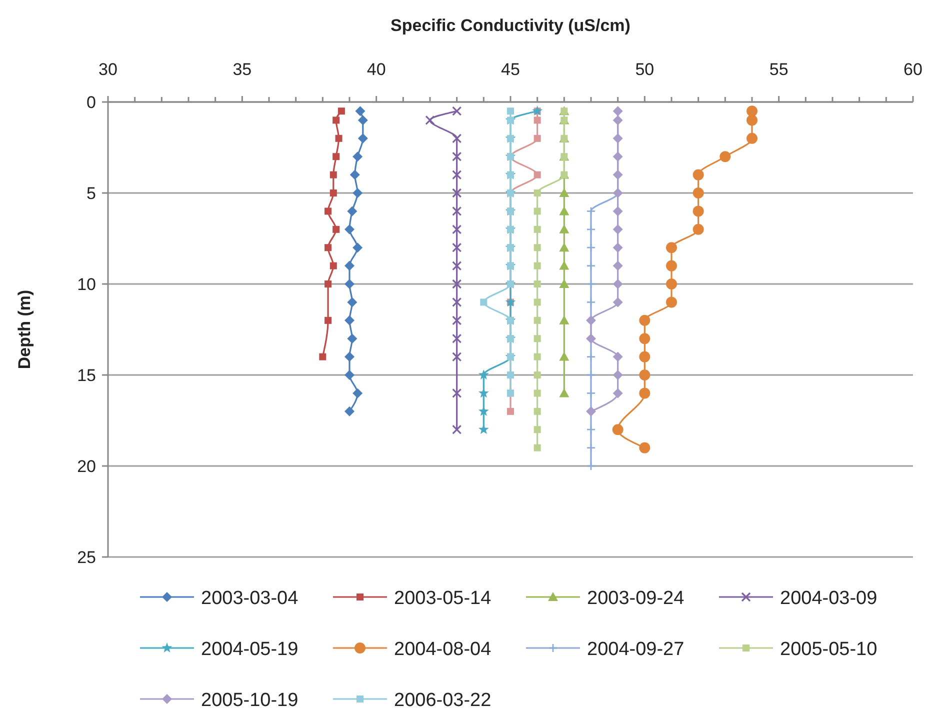 The image size is (929, 709). I want to click on legend-label: 2005-10-19, so click(249, 699).